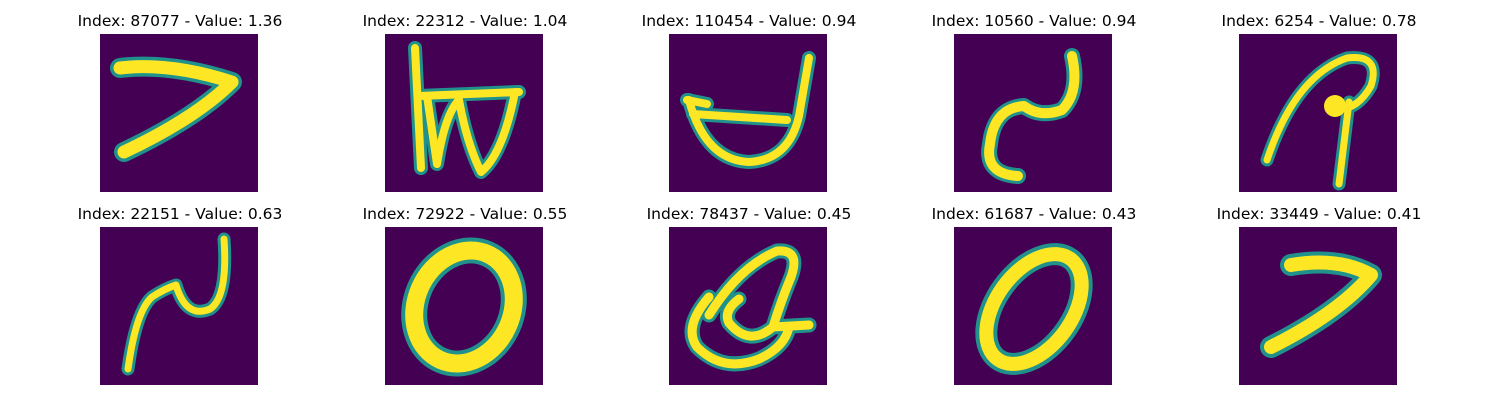 Image resolution: width=1500 pixels, height=400 pixels. I want to click on panel-title: Index: 110454 - Value: 0.94, so click(749, 21).